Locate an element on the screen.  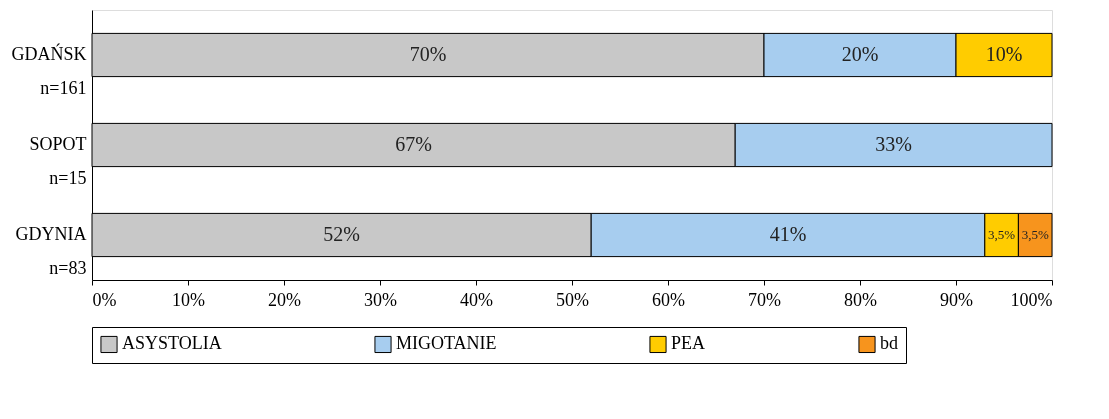
data-label: 70% is located at coordinates (428, 54).